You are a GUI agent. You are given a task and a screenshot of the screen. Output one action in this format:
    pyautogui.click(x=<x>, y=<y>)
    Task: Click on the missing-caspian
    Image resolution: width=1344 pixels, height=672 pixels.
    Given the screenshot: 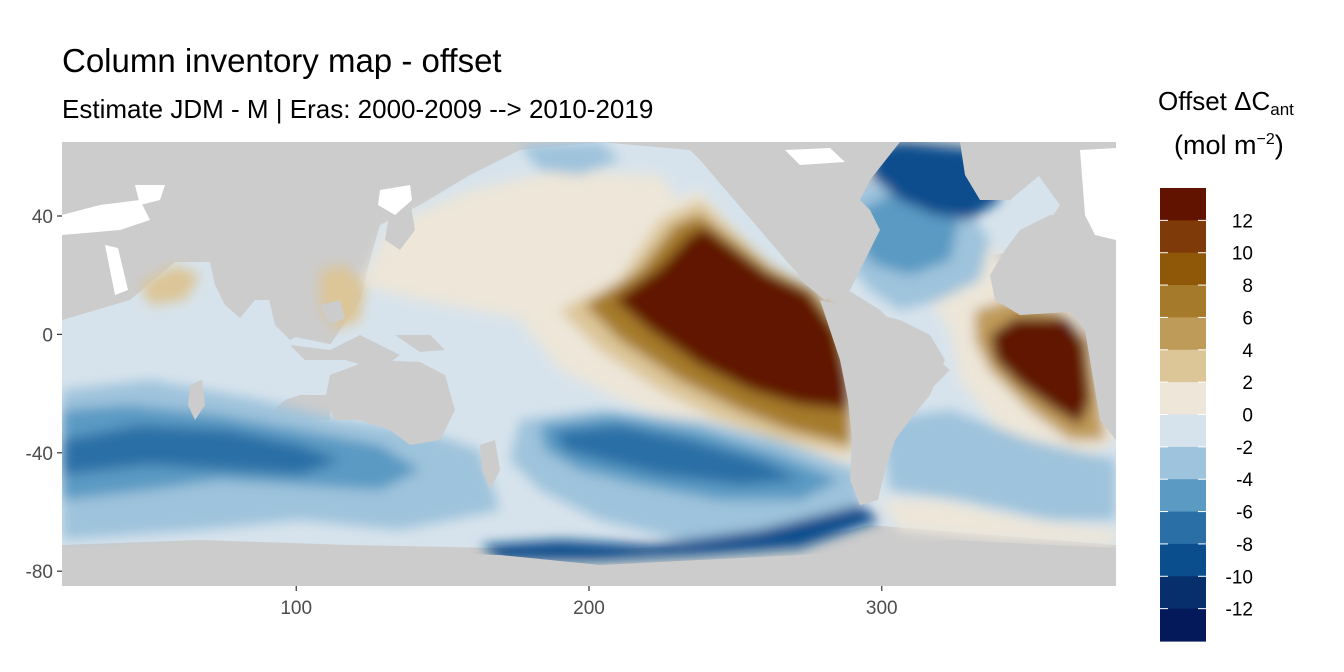 What is the action you would take?
    pyautogui.click(x=116, y=270)
    